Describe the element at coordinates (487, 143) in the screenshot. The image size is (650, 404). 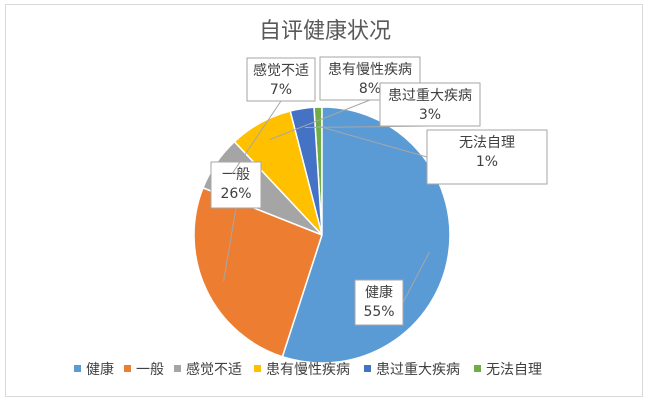
I see `data-label-category: 无法自理` at that location.